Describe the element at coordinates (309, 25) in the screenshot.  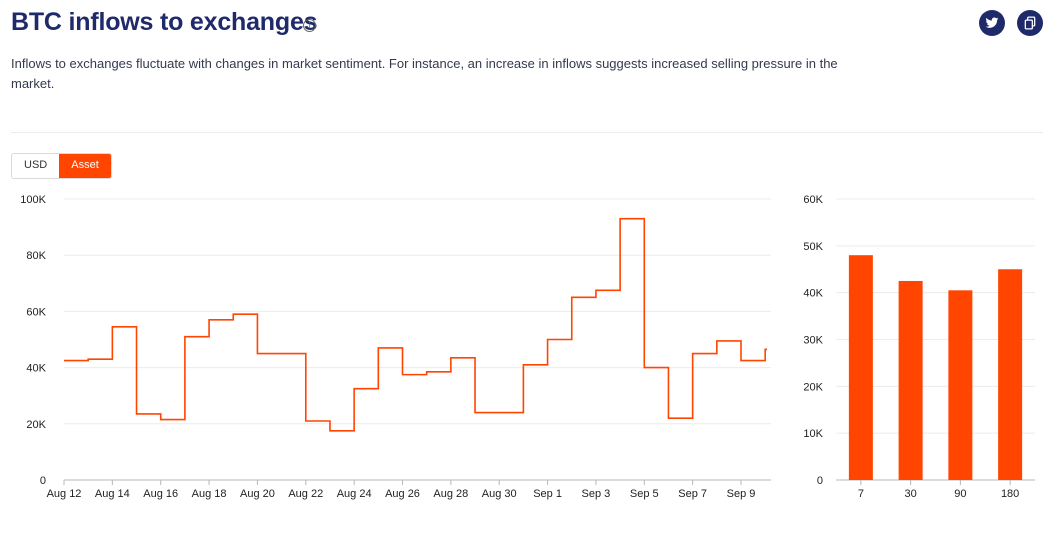
I see `info-icon: i` at that location.